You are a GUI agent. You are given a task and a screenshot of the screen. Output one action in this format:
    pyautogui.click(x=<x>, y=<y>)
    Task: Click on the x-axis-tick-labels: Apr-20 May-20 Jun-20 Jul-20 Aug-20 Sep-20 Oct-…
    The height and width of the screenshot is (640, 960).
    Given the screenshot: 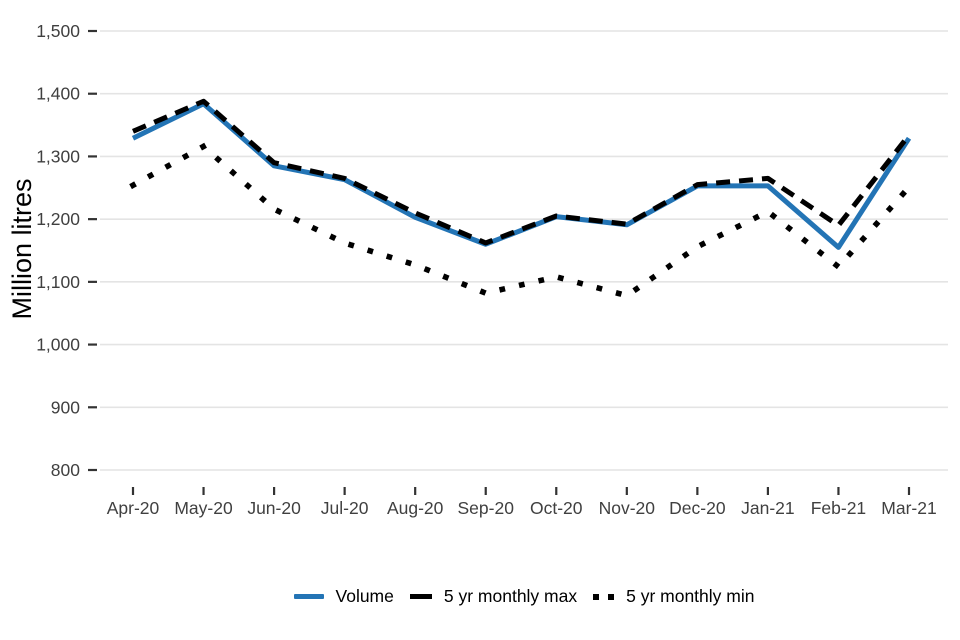 What is the action you would take?
    pyautogui.click(x=522, y=508)
    